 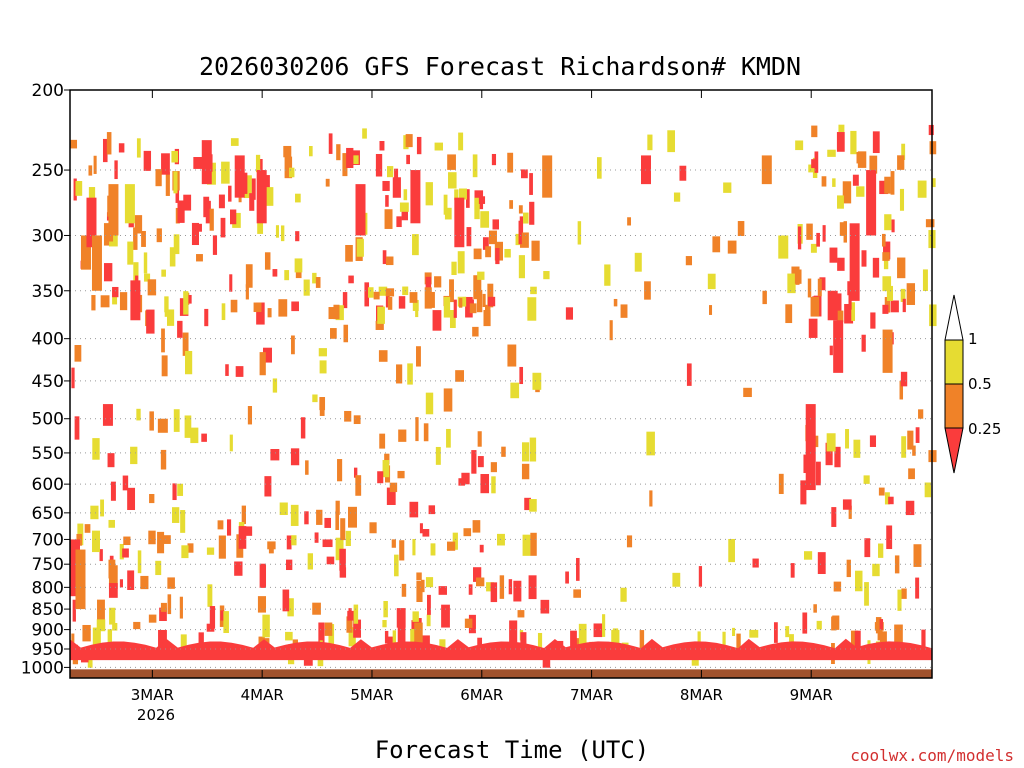 What do you see at coordinates (371, 695) in the screenshot?
I see `x-tick-label: 5MAR` at bounding box center [371, 695].